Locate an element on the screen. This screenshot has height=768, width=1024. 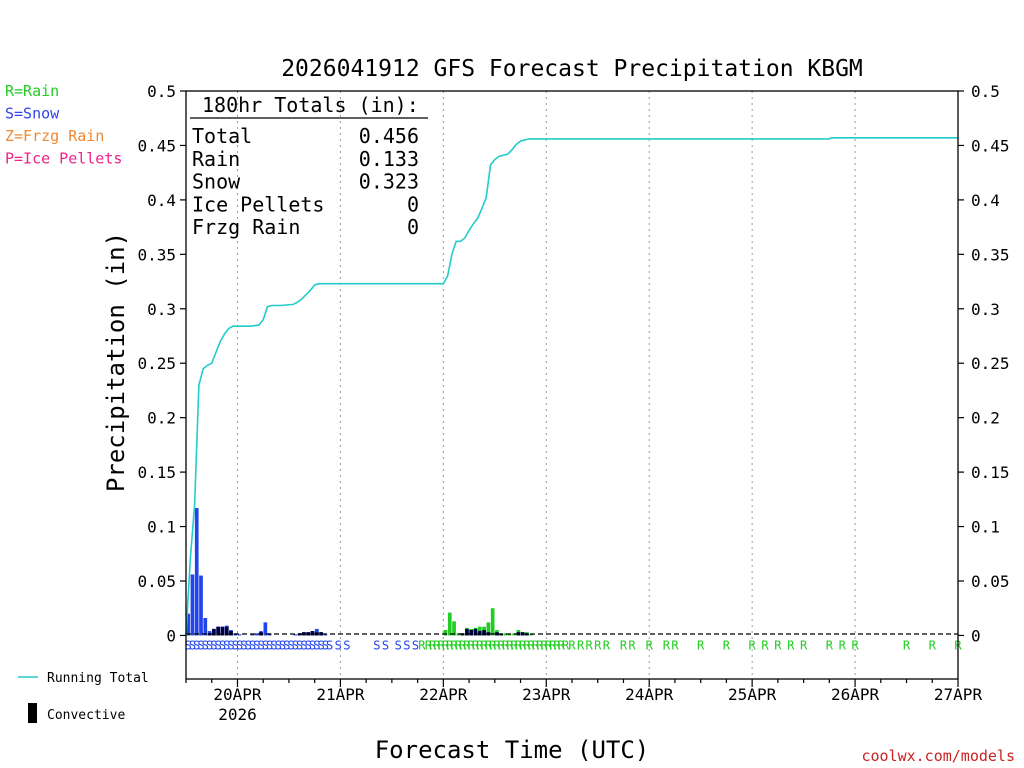
y-tick-label-right: 0.25 is located at coordinates (990, 363).